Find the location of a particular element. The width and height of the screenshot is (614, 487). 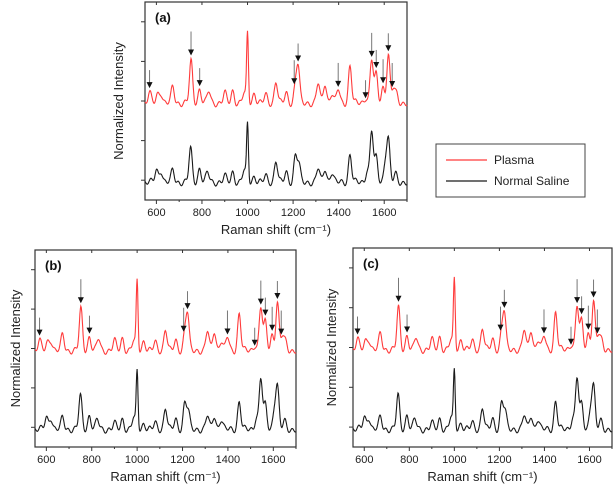

panel-label: (a) is located at coordinates (163, 17).